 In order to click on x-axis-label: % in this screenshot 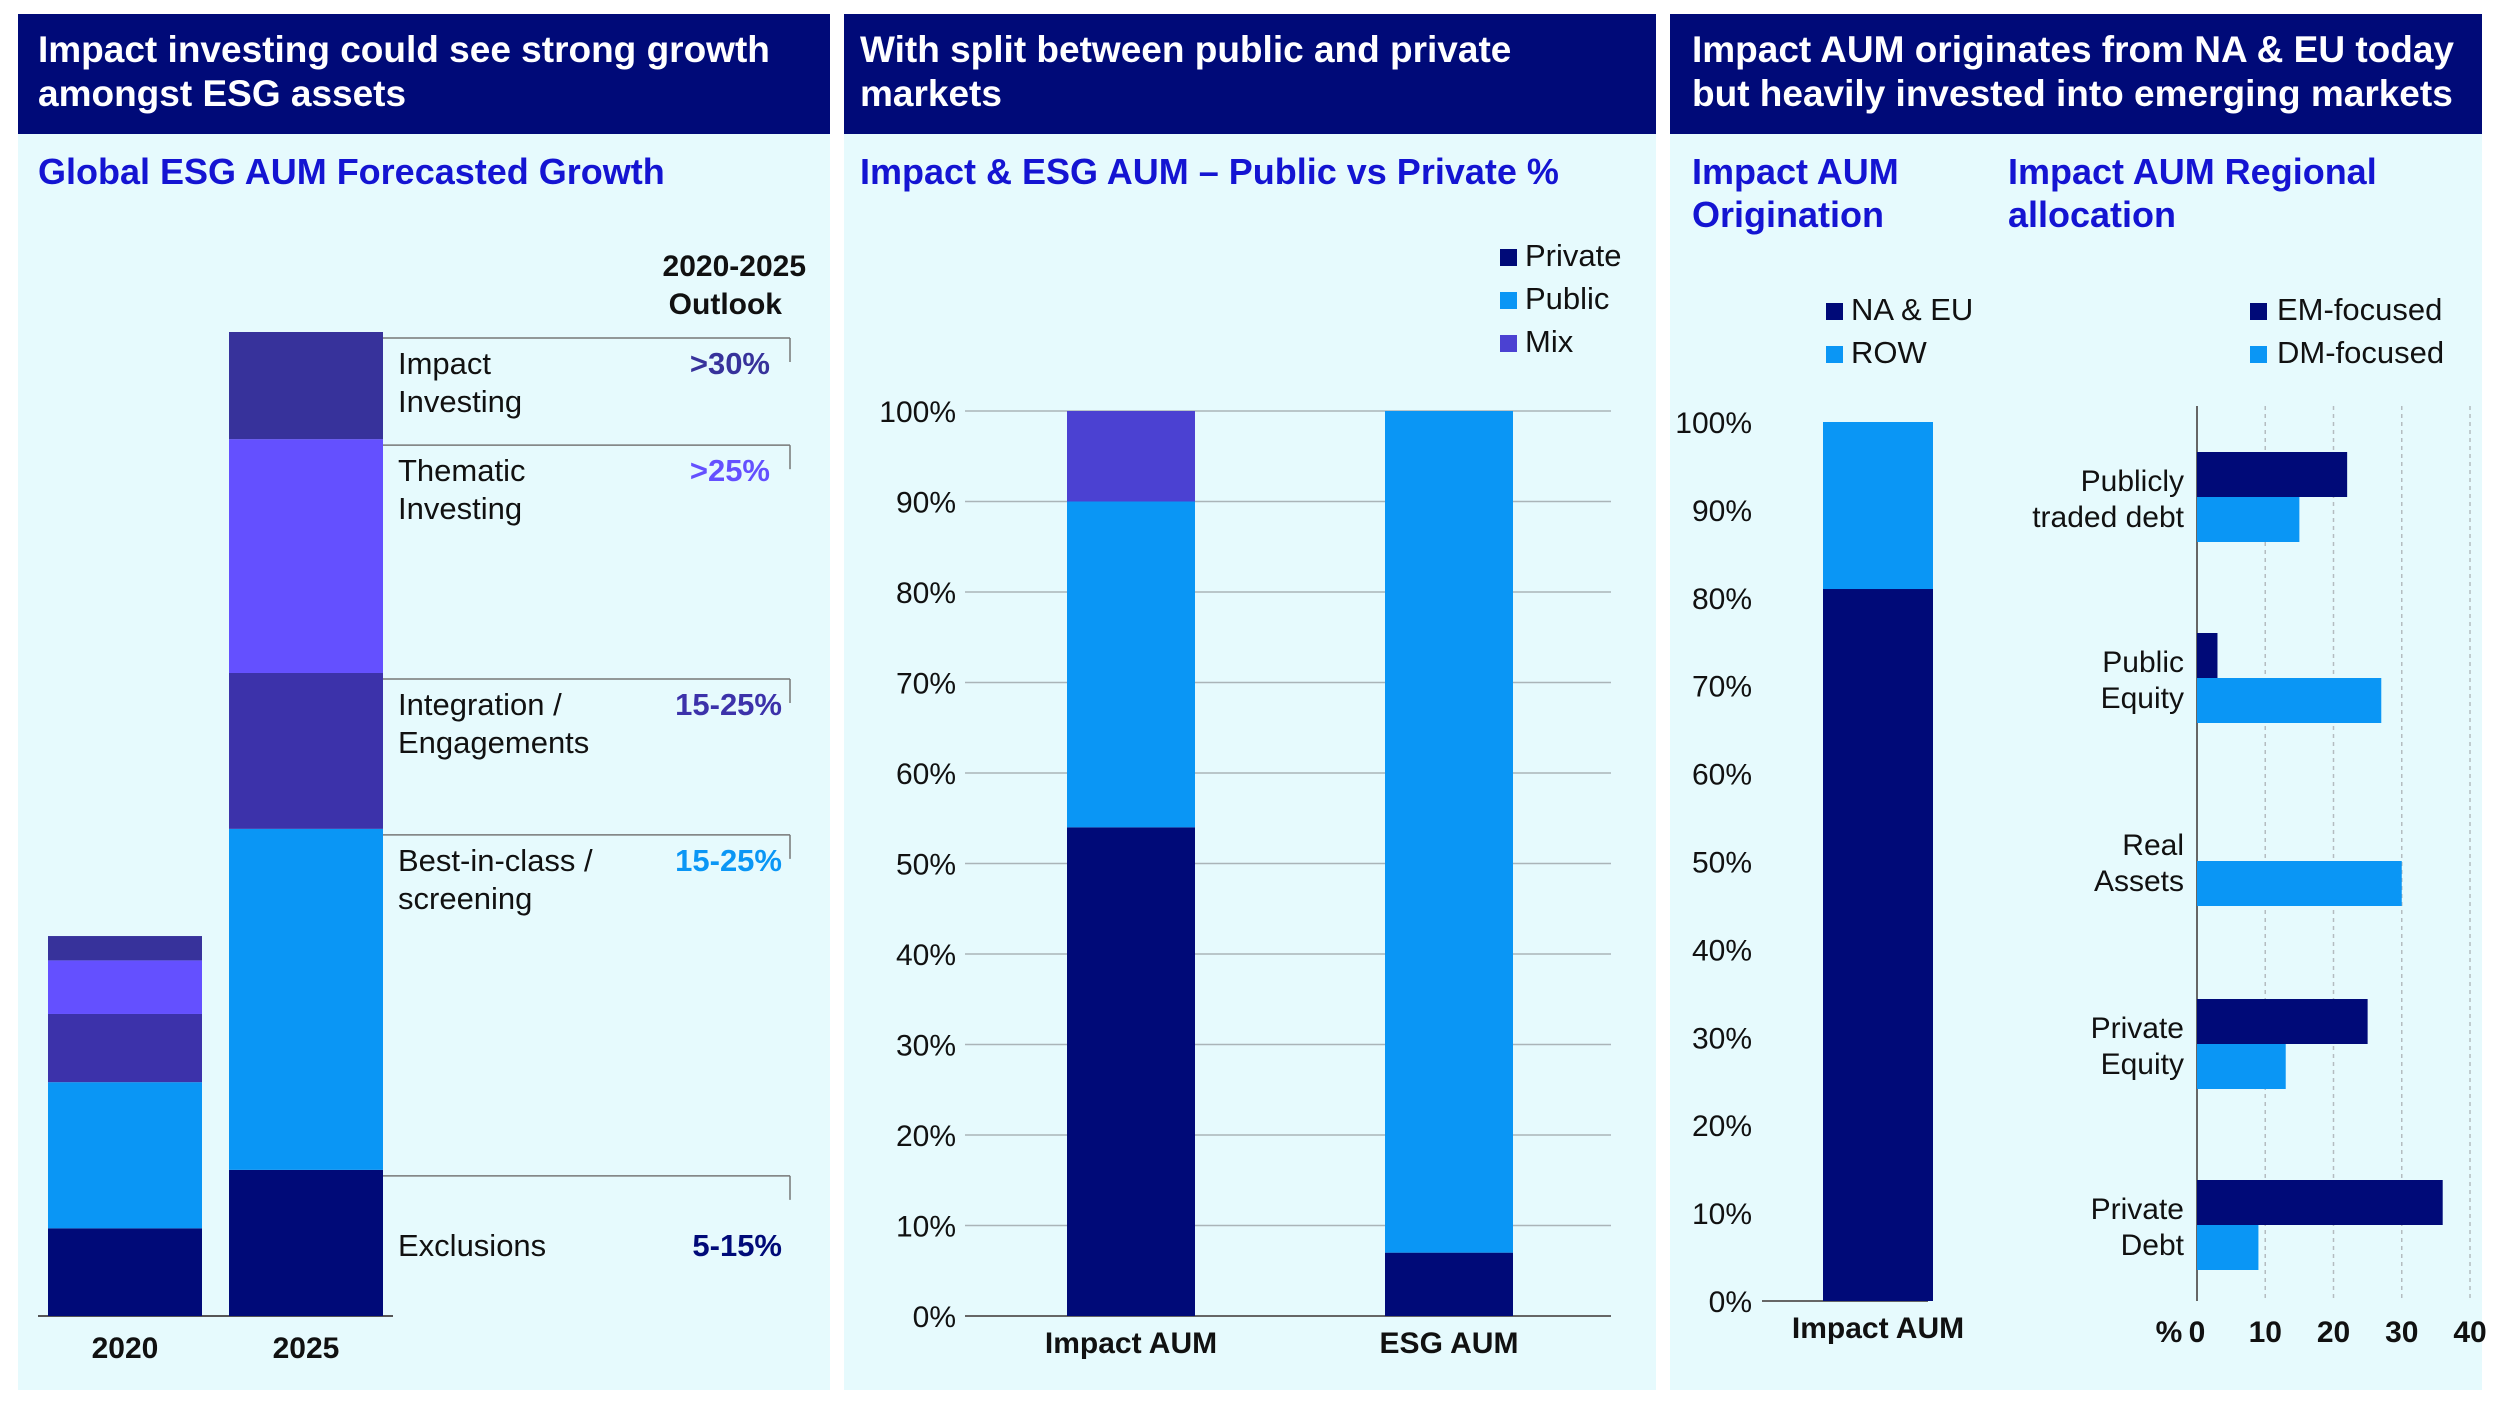, I will do `click(2169, 1332)`.